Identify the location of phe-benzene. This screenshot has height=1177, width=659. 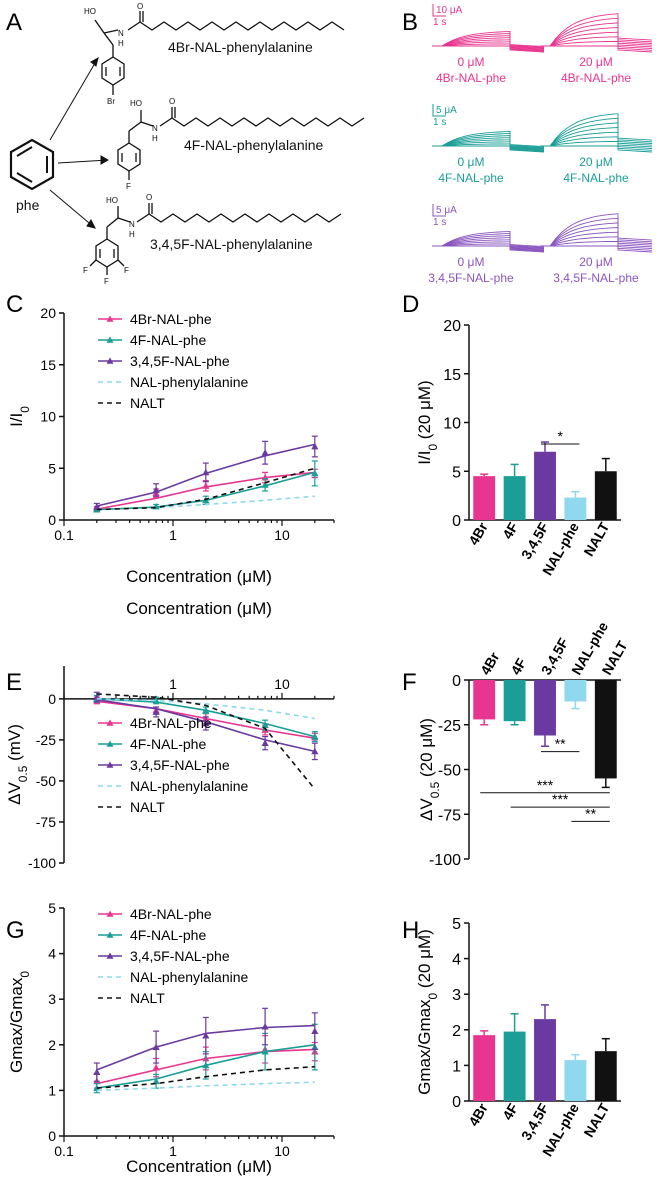
(32, 164).